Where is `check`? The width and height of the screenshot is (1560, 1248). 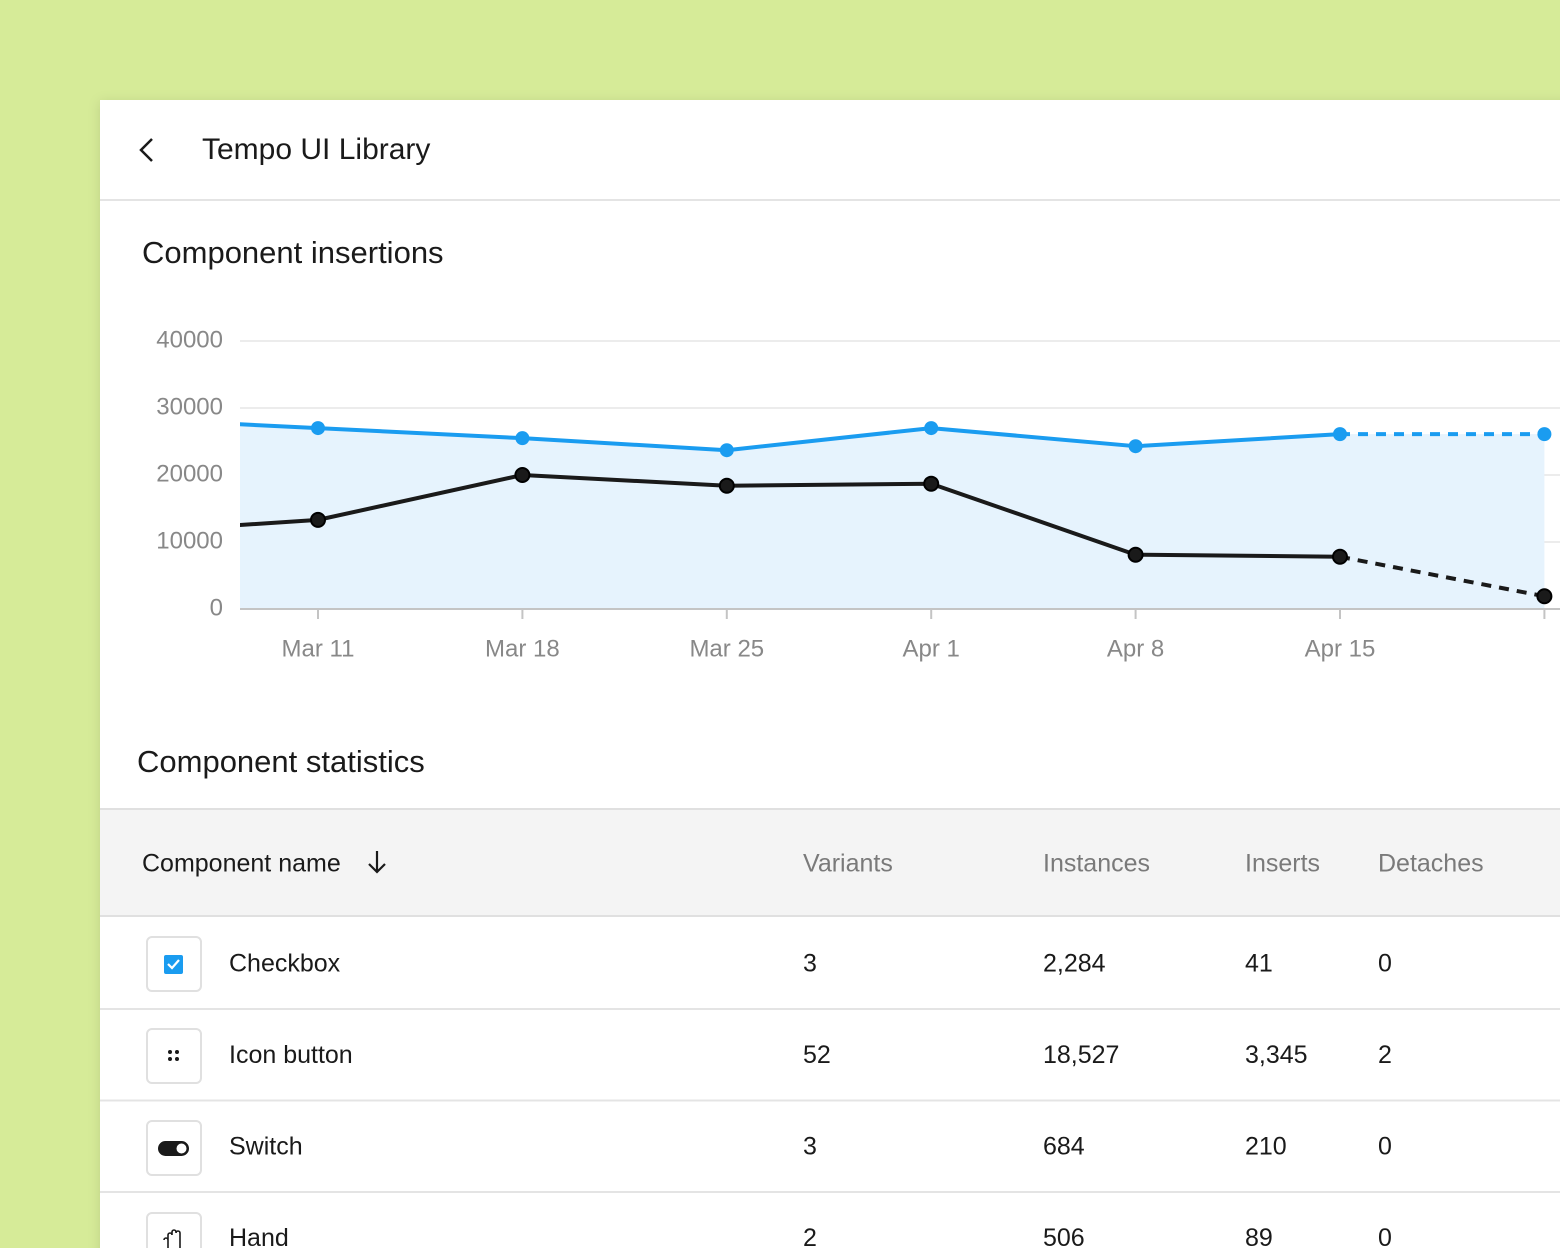 check is located at coordinates (173, 964).